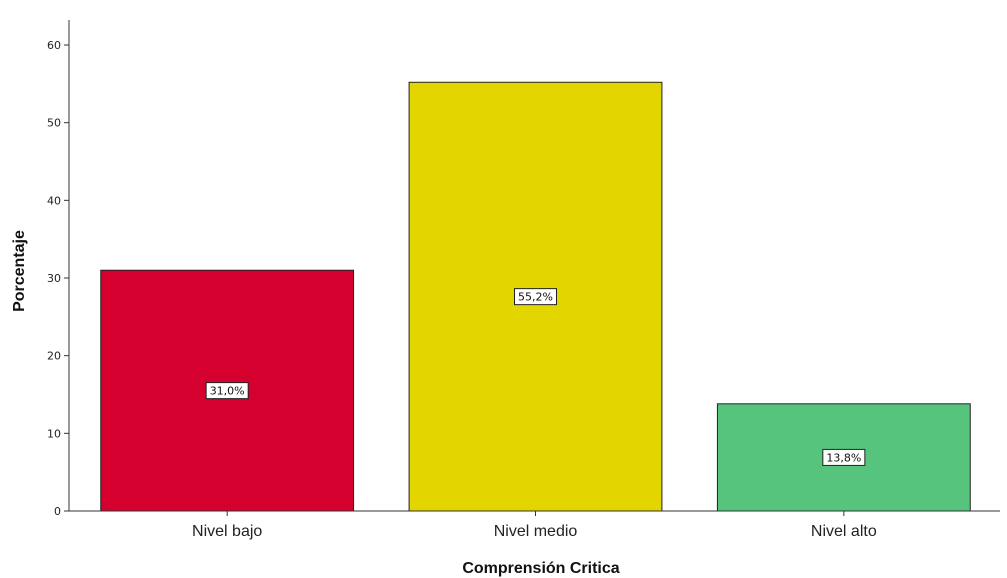 Image resolution: width=1007 pixels, height=578 pixels. What do you see at coordinates (57, 511) in the screenshot?
I see `y-tick-label: 0` at bounding box center [57, 511].